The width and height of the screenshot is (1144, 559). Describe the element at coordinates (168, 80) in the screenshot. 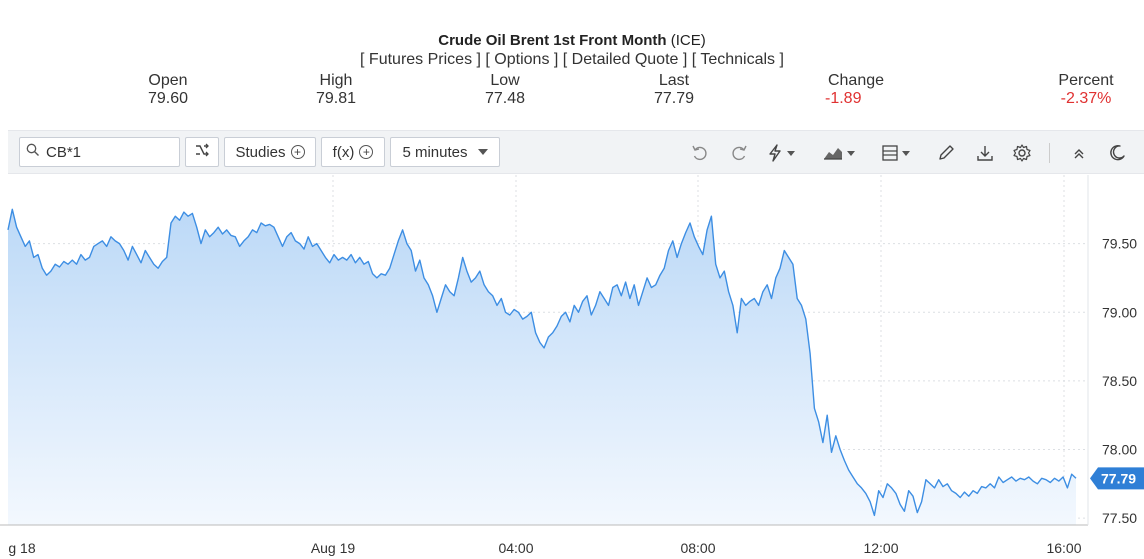

I see `open-label: Open` at that location.